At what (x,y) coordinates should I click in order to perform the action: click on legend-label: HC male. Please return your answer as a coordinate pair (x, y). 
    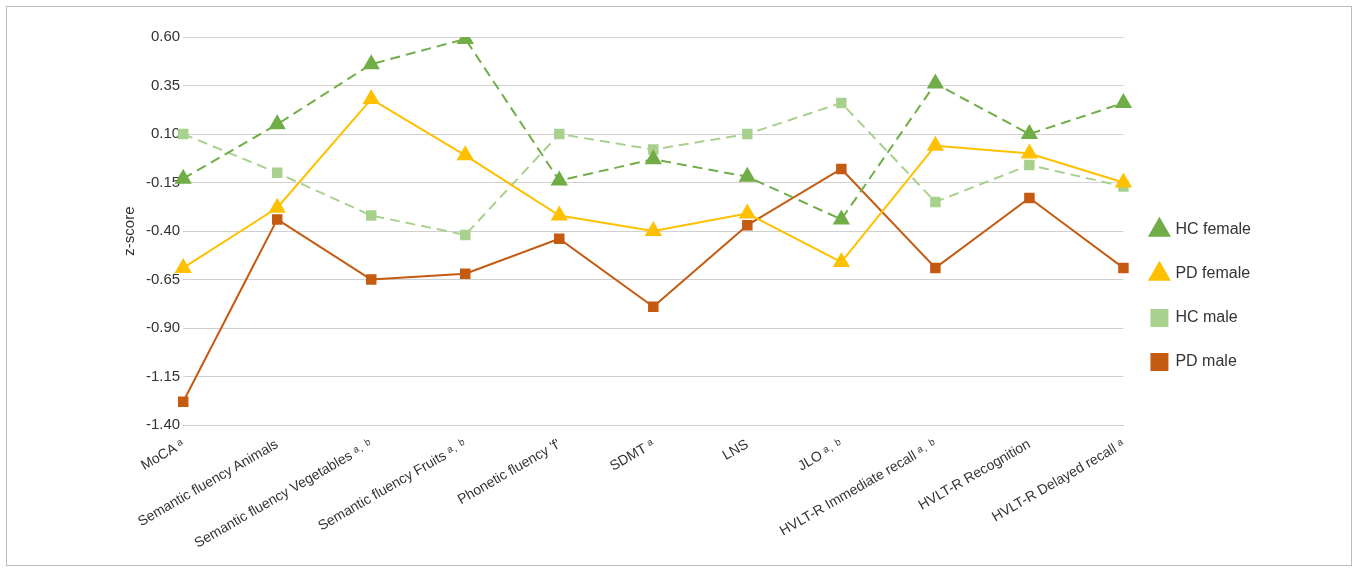
    Looking at the image, I should click on (1206, 317).